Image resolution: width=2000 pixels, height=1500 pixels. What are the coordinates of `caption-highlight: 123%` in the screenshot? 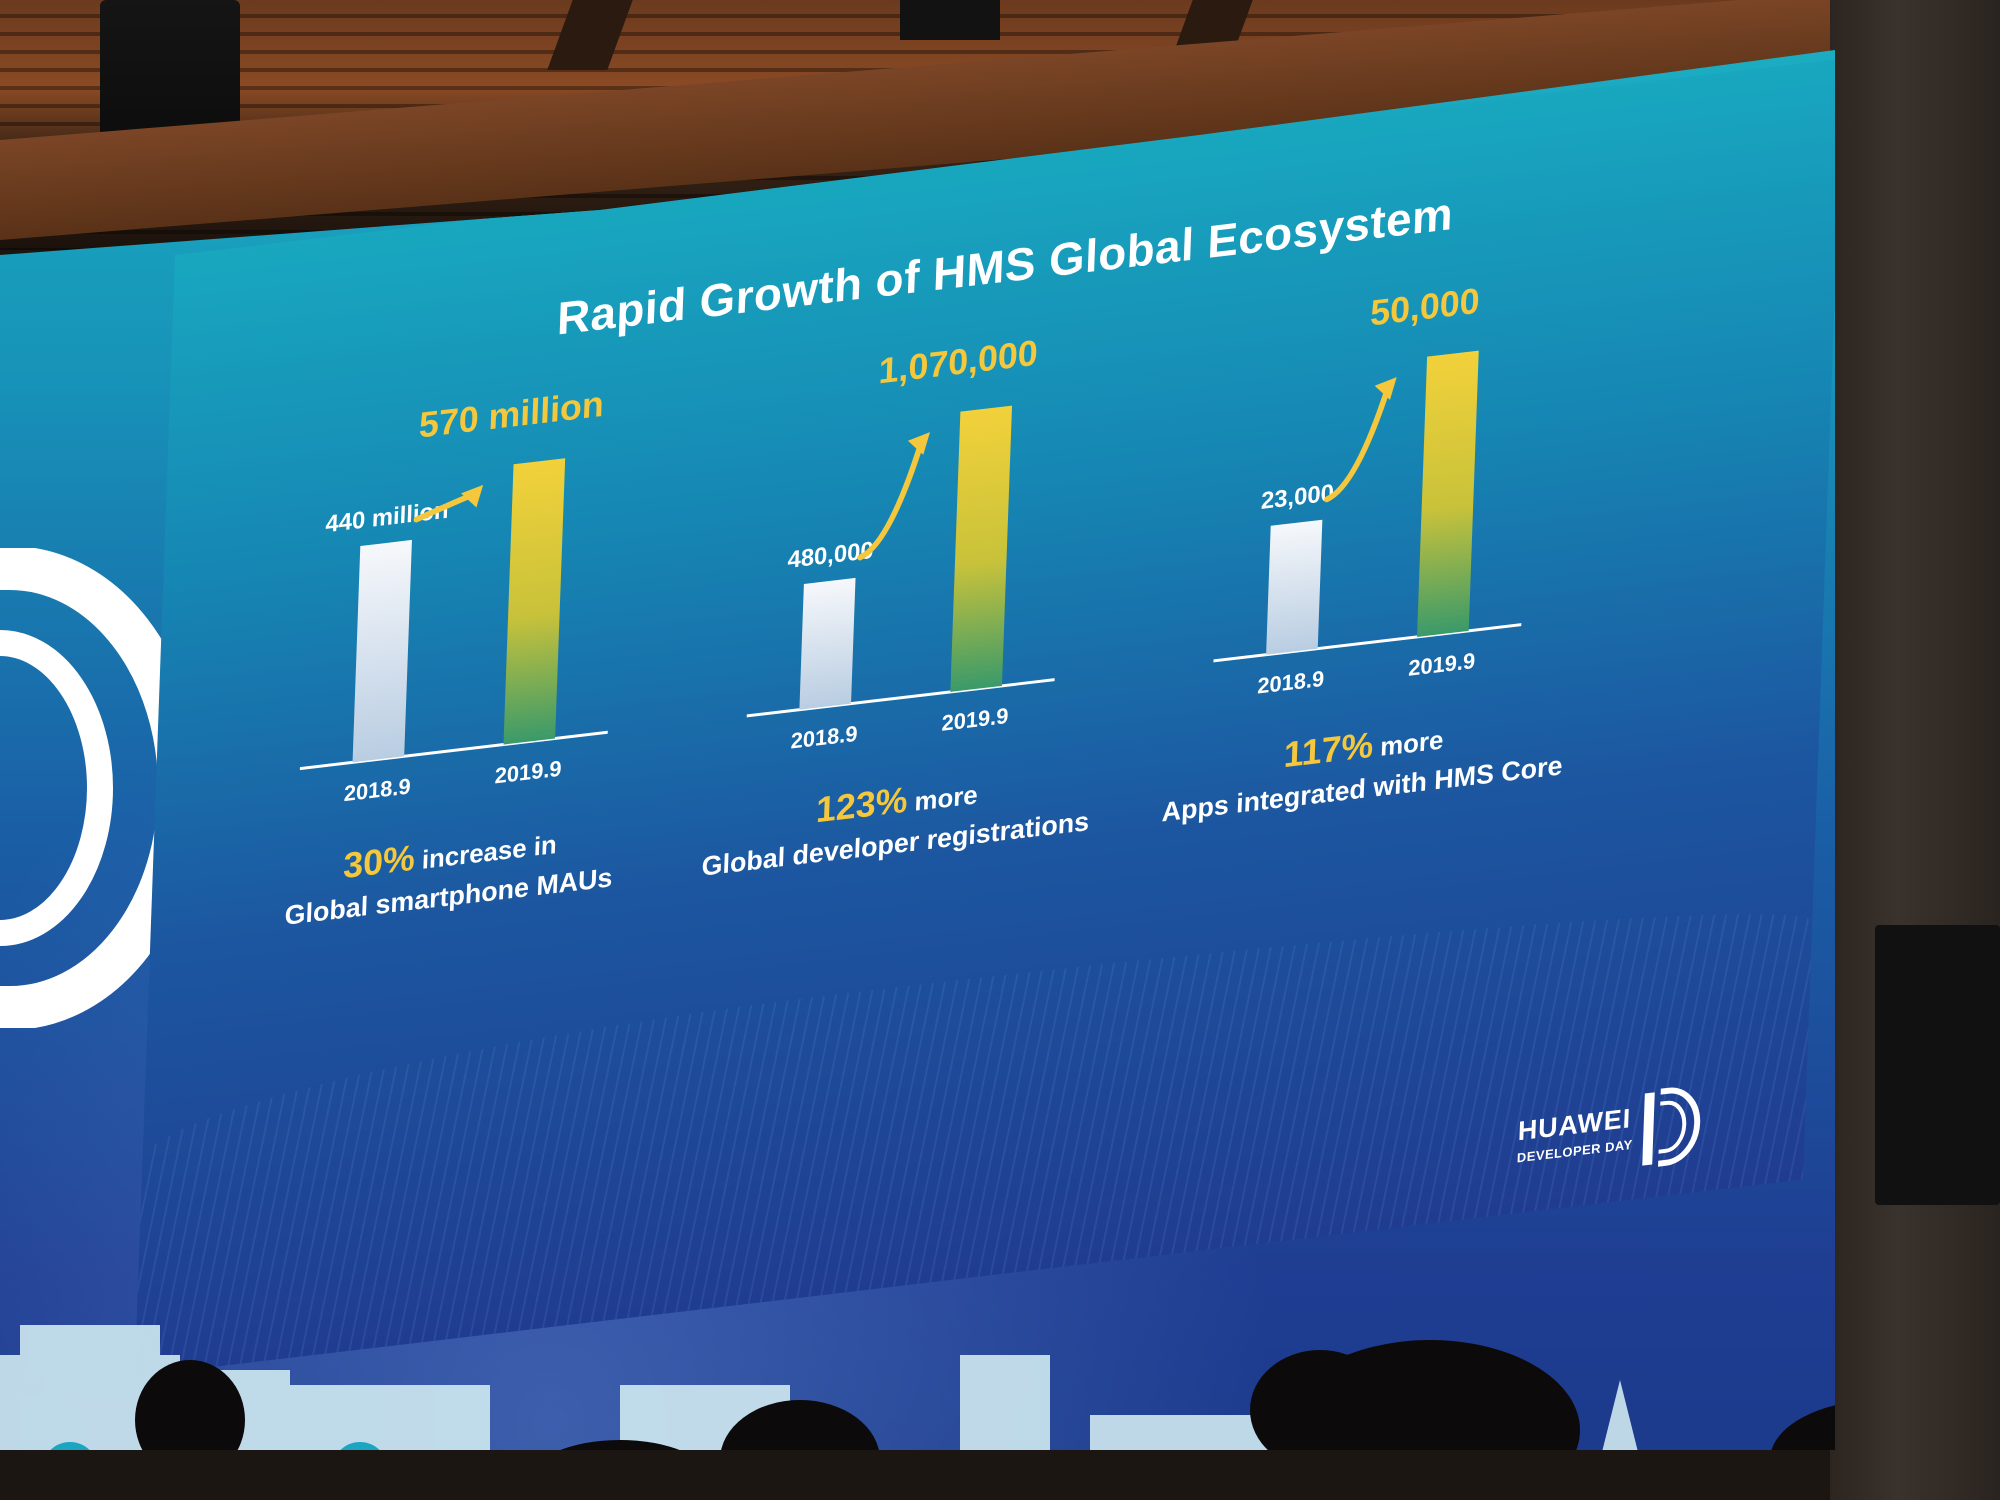 It's located at (861, 805).